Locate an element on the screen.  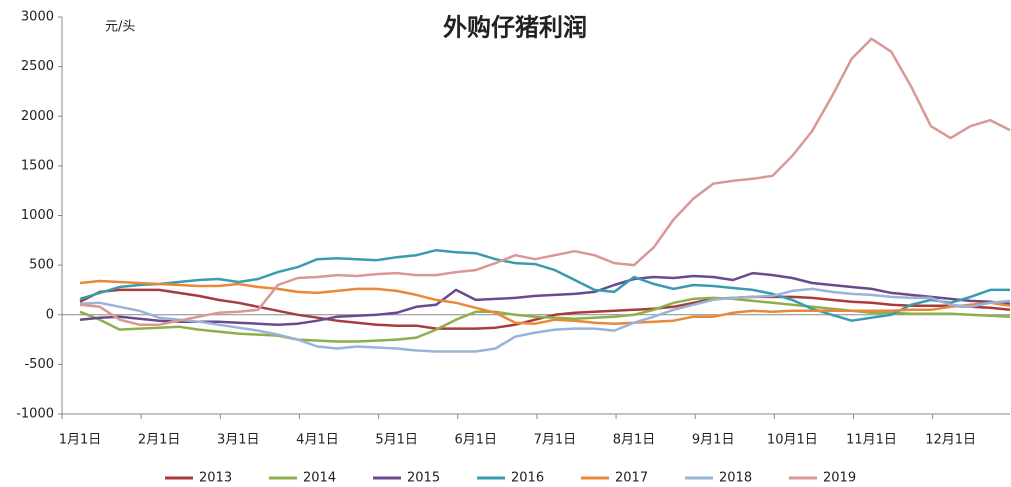
x-tick-label: 11月1日 is located at coordinates (871, 440).